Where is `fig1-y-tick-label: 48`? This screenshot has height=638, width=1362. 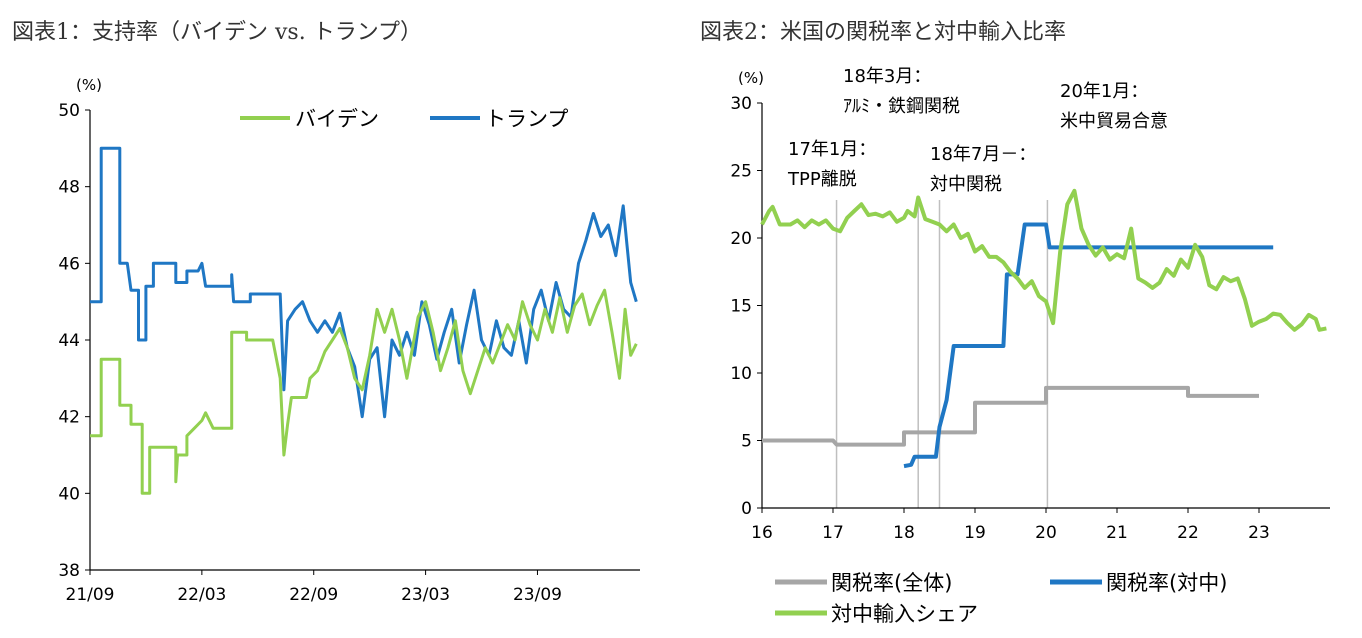 fig1-y-tick-label: 48 is located at coordinates (69, 188).